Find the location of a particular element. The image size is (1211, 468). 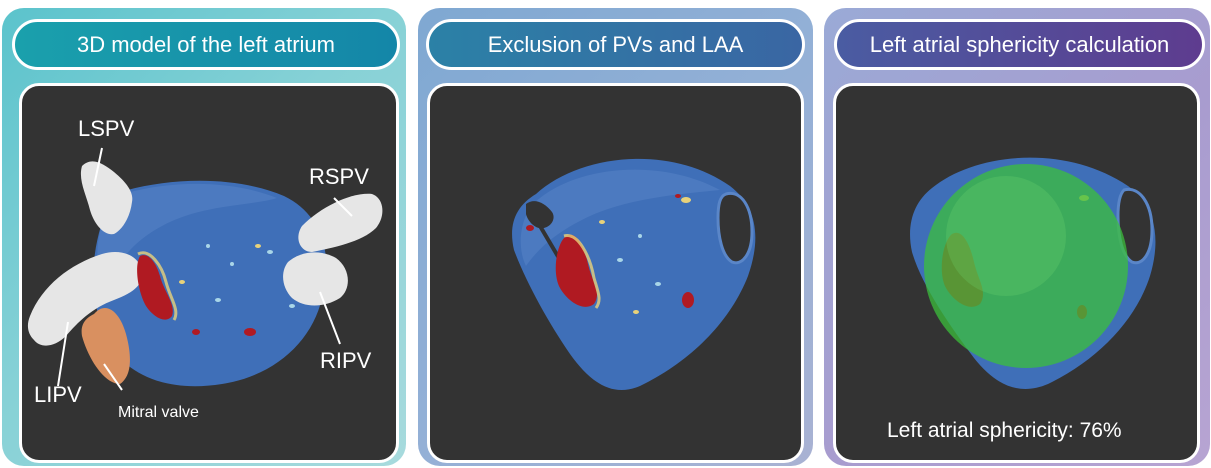

label-mitral-valve: Mitral valve is located at coordinates (158, 412).